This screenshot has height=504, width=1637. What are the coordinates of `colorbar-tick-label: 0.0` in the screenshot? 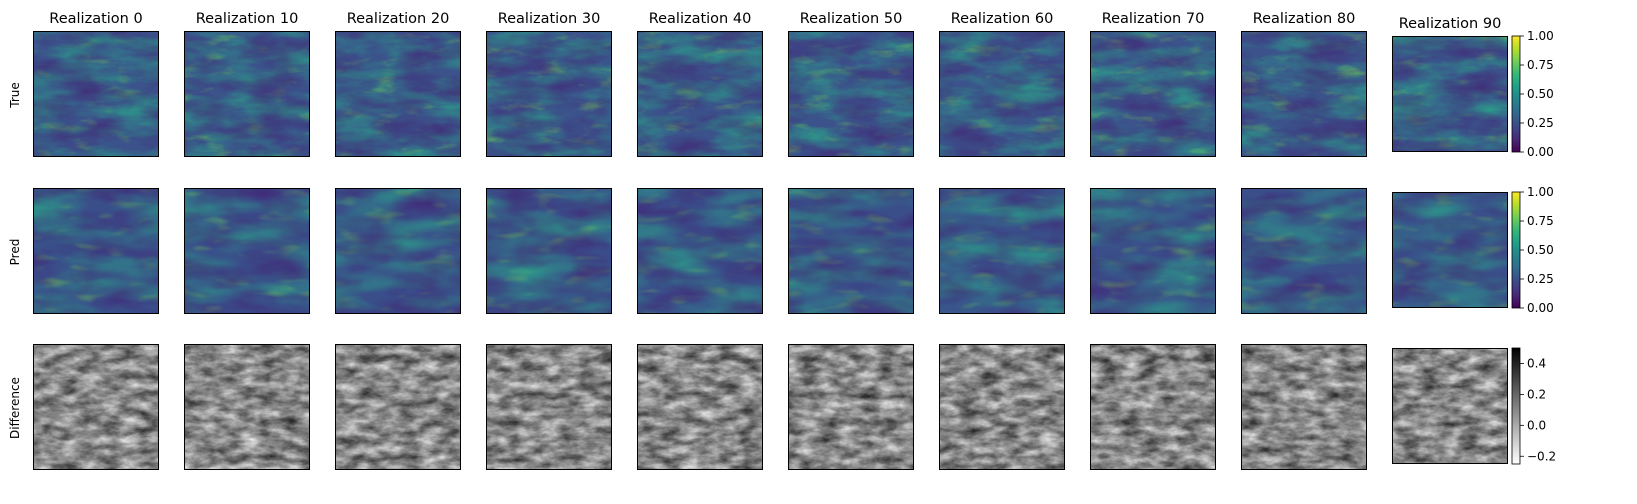 It's located at (1536, 425).